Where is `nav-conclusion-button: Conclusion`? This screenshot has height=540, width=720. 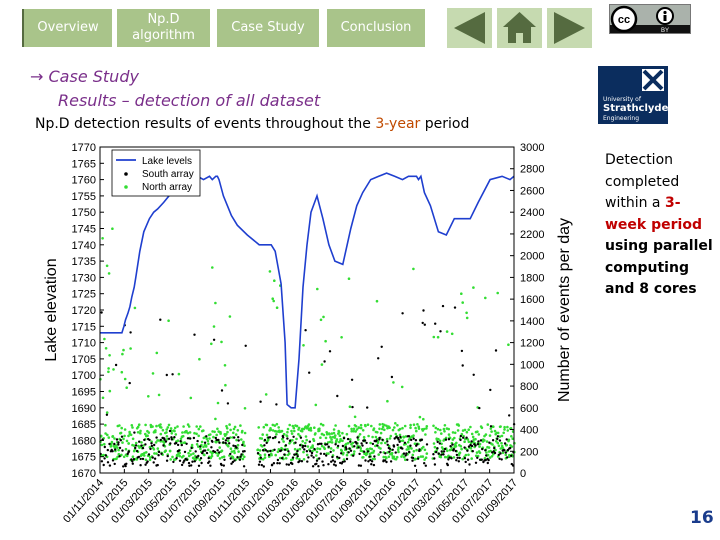
nav-conclusion-button: Conclusion is located at coordinates (376, 28).